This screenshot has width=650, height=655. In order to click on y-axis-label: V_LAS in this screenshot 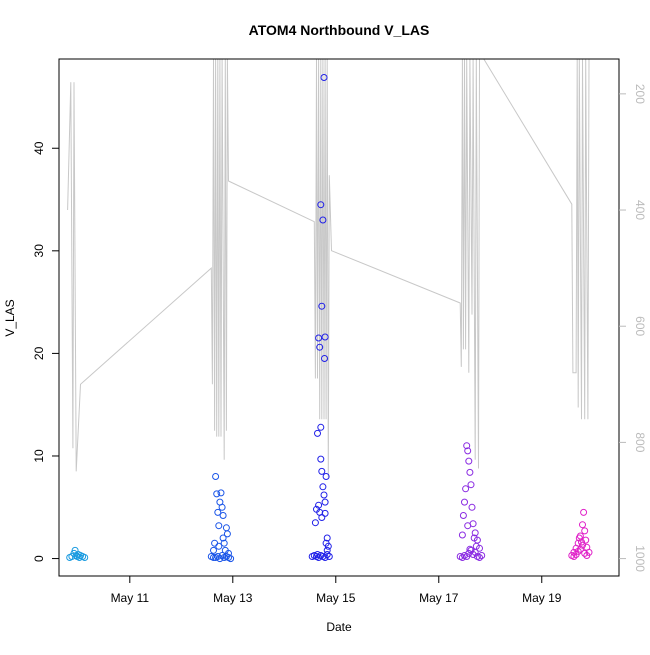, I will do `click(10, 317)`.